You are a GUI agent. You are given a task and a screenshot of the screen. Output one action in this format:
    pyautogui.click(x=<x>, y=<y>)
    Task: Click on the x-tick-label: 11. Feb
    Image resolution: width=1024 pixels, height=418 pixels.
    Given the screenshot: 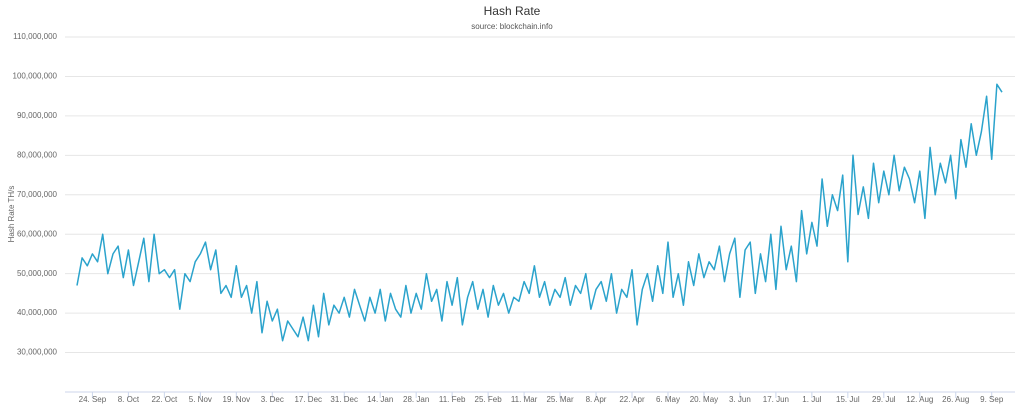 What is the action you would take?
    pyautogui.click(x=452, y=399)
    